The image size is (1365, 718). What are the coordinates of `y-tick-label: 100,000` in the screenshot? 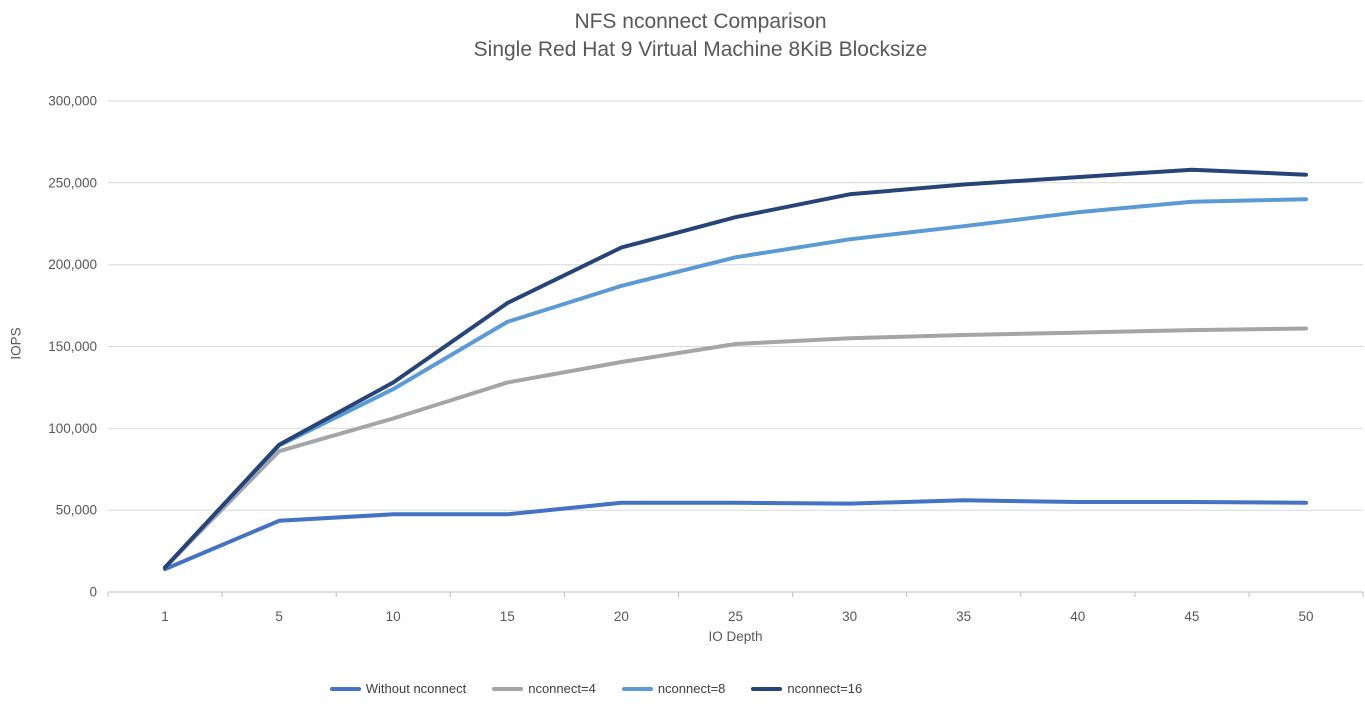 It's located at (72, 428).